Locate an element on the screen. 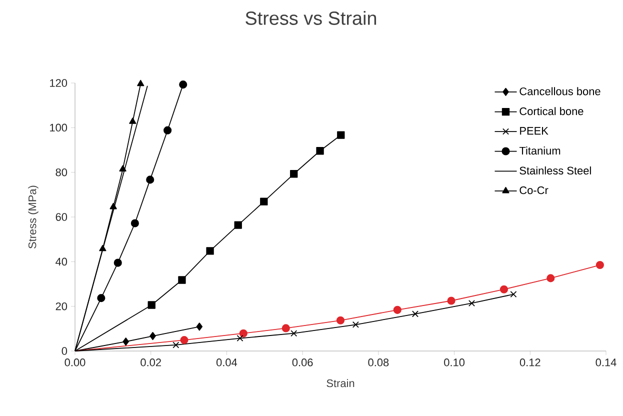 The height and width of the screenshot is (416, 623). x-tick-label: 0.14 is located at coordinates (606, 362).